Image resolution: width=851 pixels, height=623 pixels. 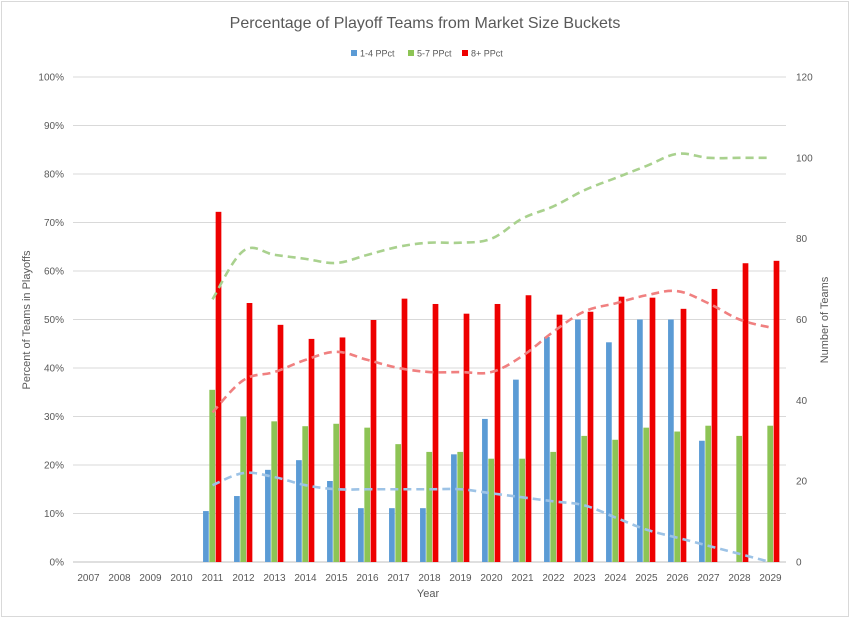 I want to click on trendline-1-4-ppct, so click(x=491, y=517).